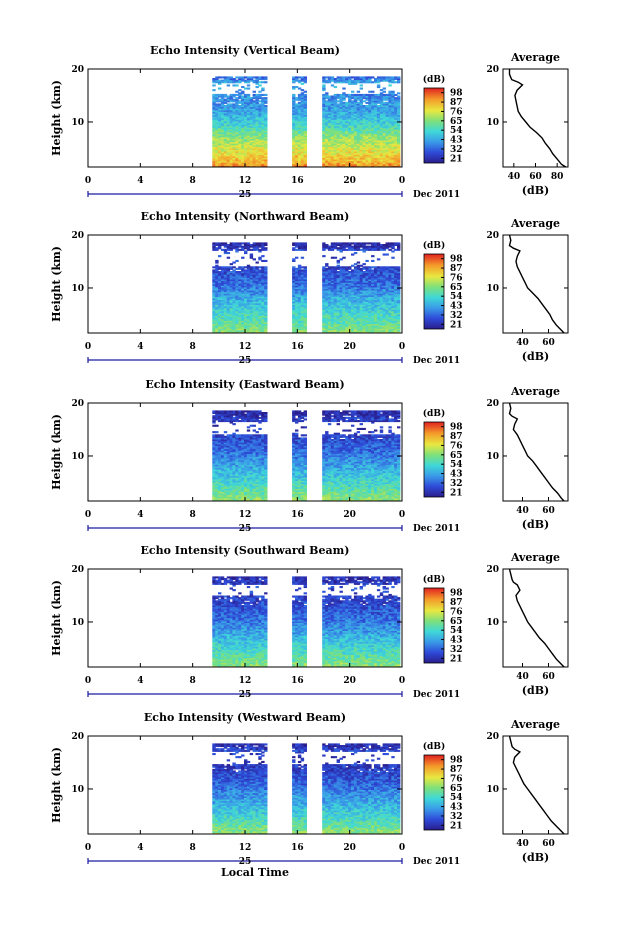 Image resolution: width=620 pixels, height=934 pixels. Describe the element at coordinates (56, 118) in the screenshot. I see `y-axis-label: Height (km)` at that location.